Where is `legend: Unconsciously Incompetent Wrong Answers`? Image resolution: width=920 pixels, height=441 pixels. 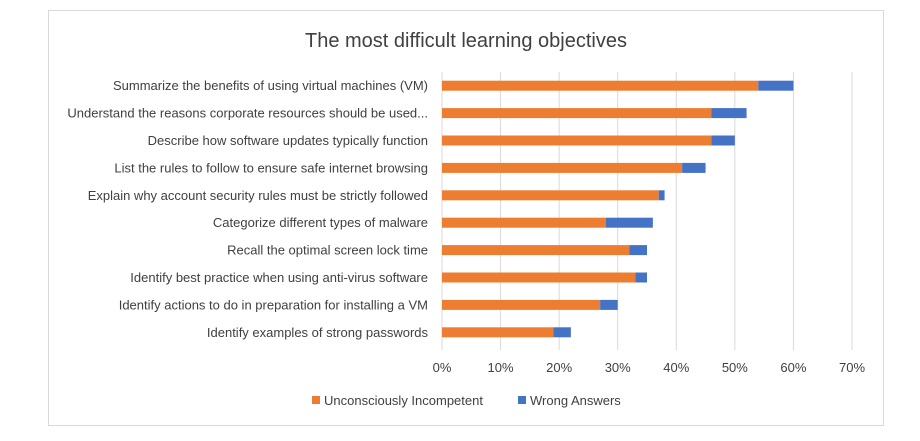 legend: Unconsciously Incompetent Wrong Answers is located at coordinates (466, 400).